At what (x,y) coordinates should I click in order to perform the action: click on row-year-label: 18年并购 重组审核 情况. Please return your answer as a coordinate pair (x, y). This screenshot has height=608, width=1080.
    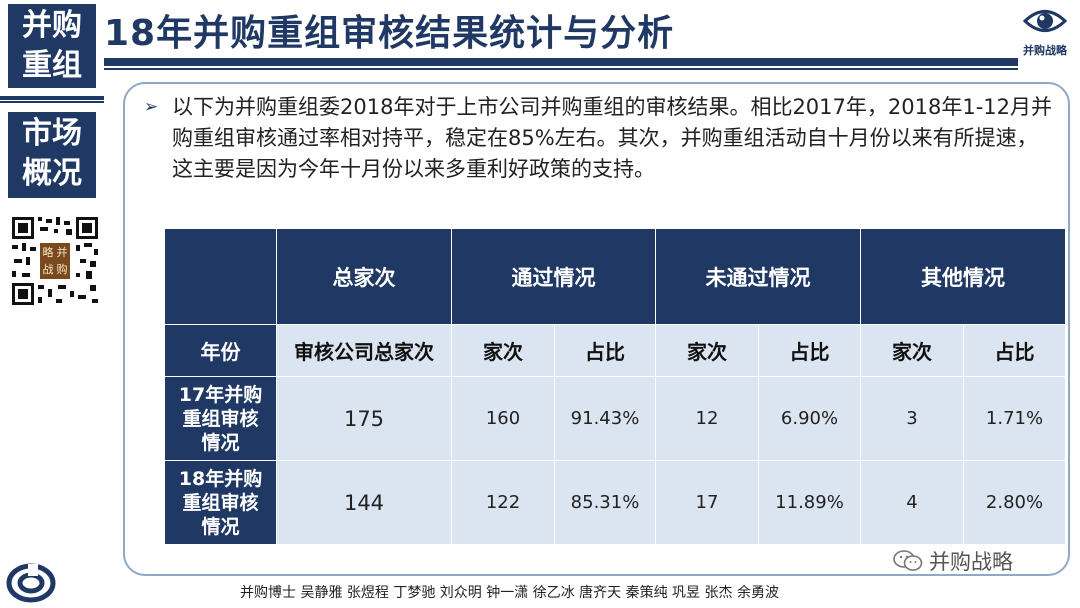
    Looking at the image, I should click on (220, 502).